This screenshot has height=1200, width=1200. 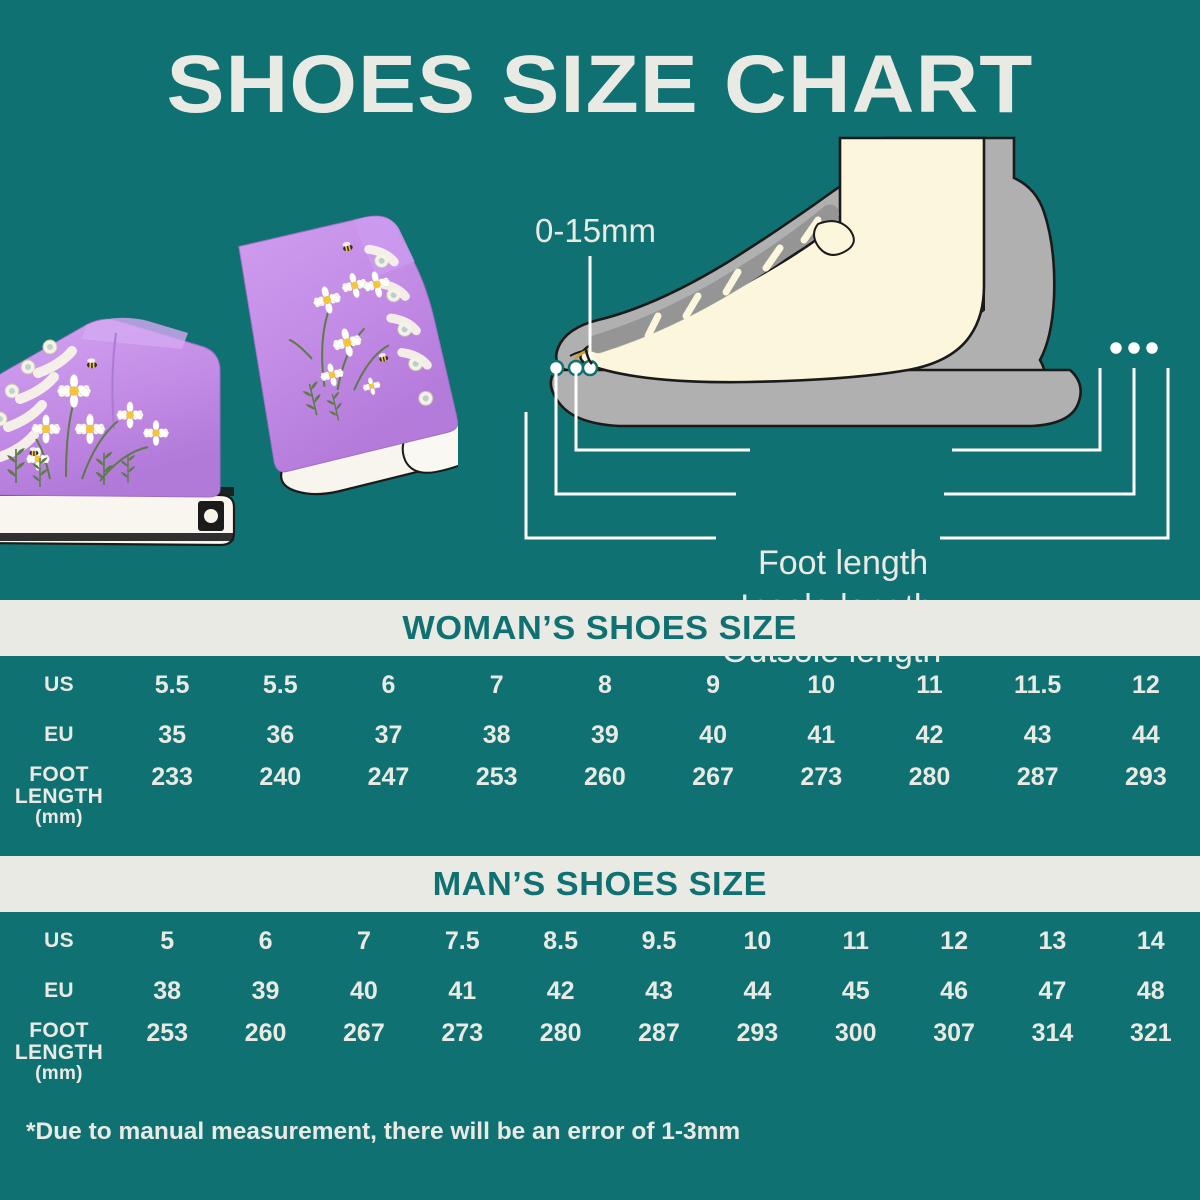 I want to click on cell-fl-7: 273, so click(x=821, y=777).